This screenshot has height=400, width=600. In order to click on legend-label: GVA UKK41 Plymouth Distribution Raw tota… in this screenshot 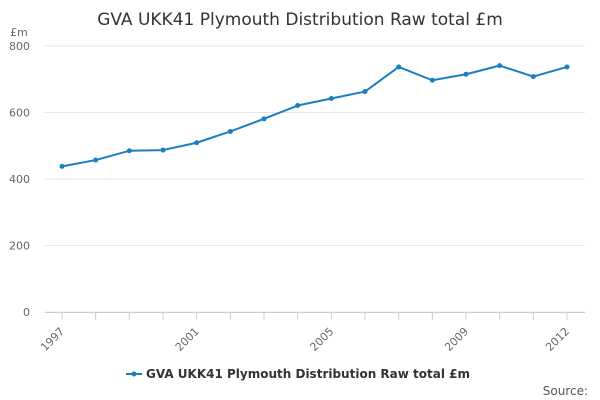, I will do `click(308, 374)`.